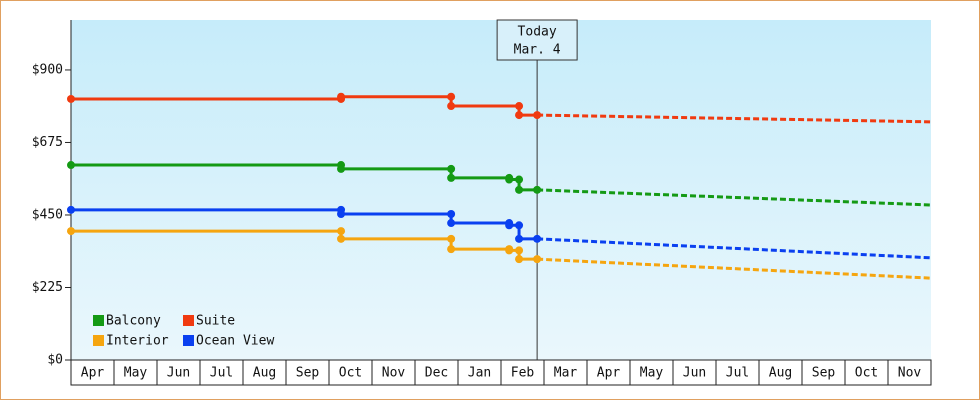 Image resolution: width=980 pixels, height=400 pixels. Describe the element at coordinates (523, 373) in the screenshot. I see `x-tick-label: Feb` at that location.